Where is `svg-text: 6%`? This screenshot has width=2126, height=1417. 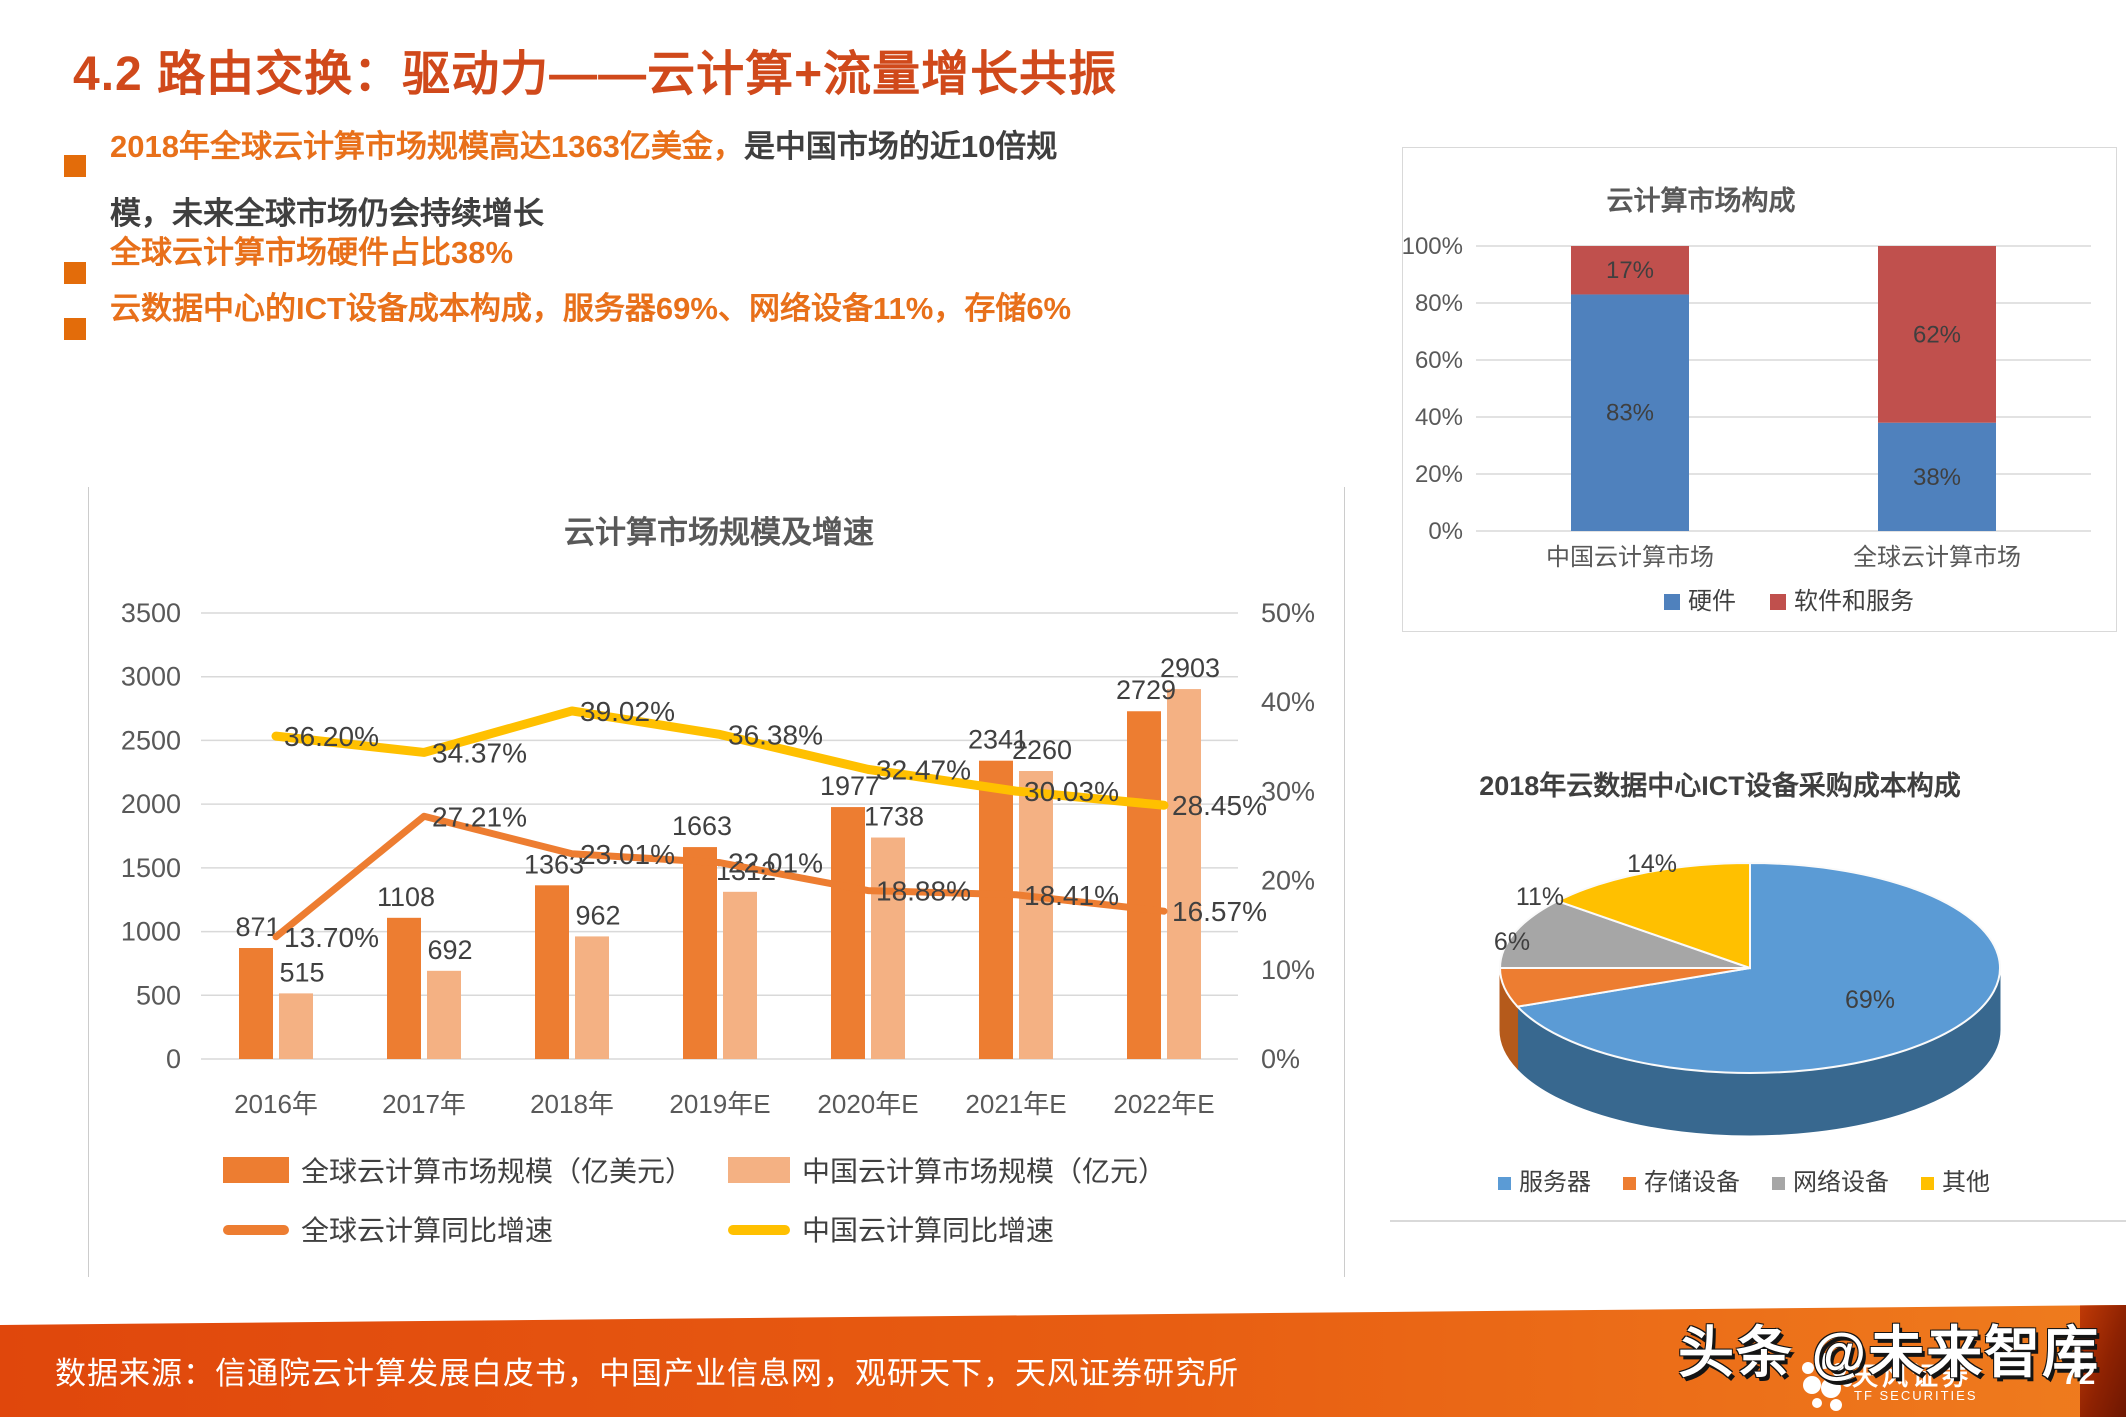 svg-text: 6% is located at coordinates (1512, 942).